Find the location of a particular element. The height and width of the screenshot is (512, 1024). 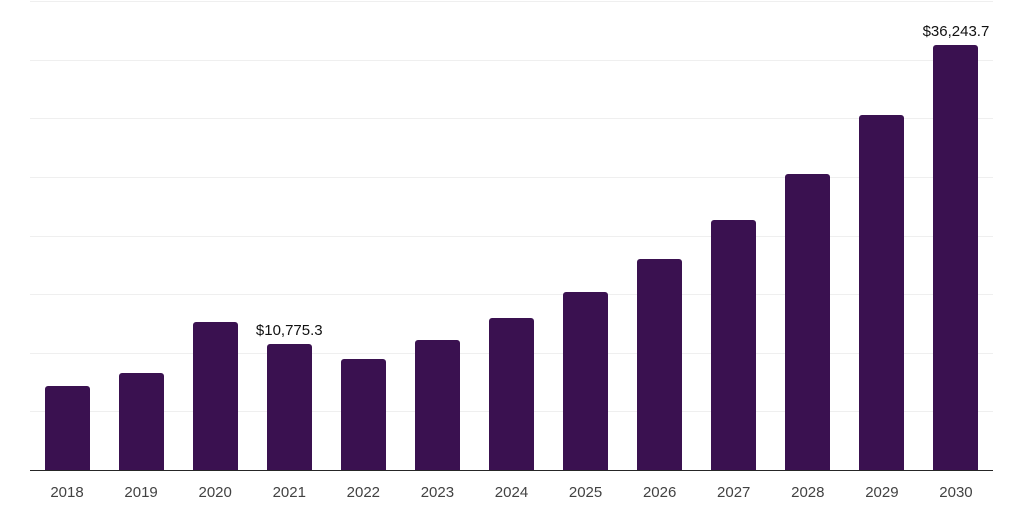

x-tick-label-2030: 2030 is located at coordinates (956, 492).